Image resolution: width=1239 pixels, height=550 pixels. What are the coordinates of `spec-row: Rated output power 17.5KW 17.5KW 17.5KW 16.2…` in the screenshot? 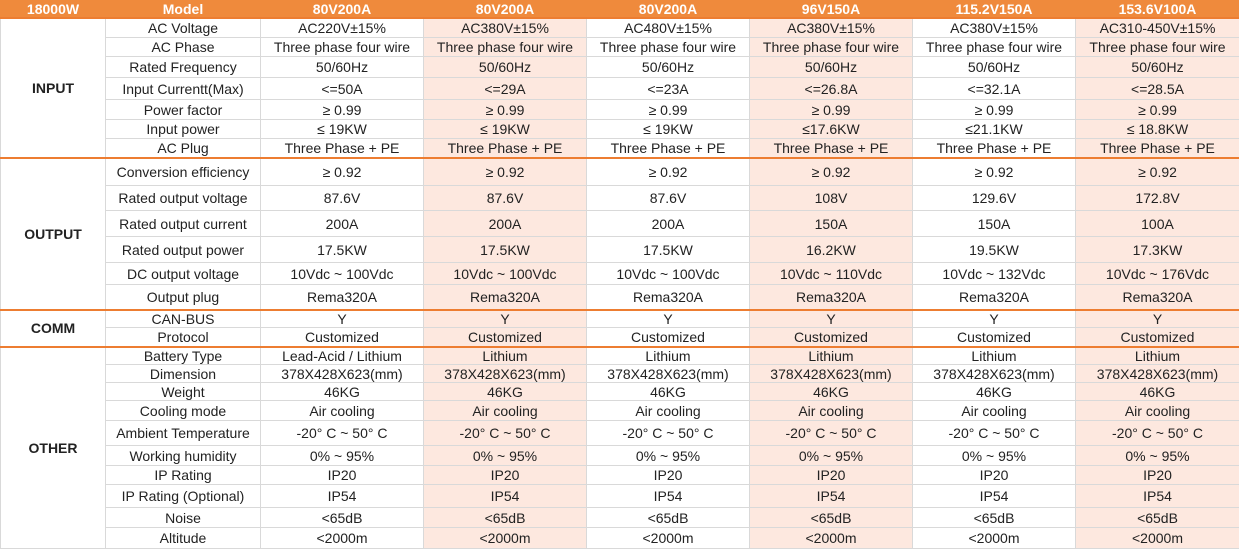 It's located at (620, 249).